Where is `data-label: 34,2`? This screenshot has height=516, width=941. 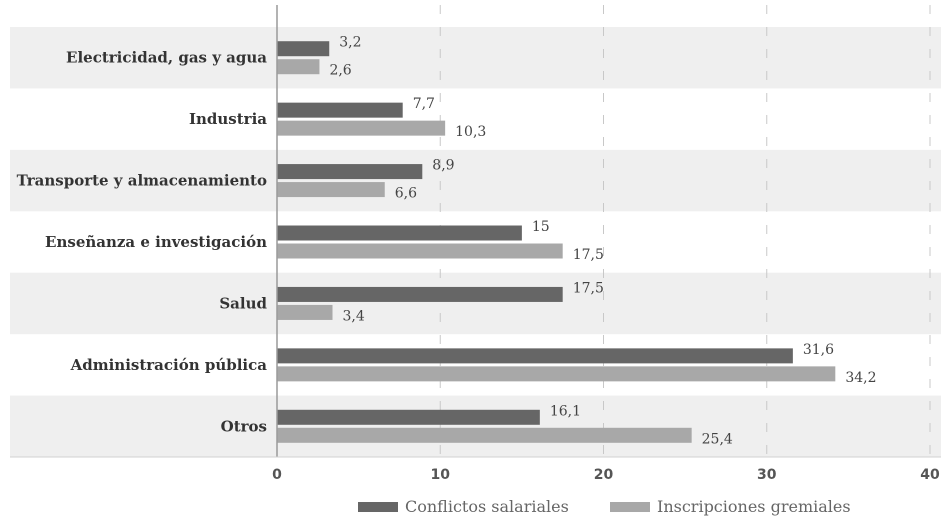
data-label: 34,2 is located at coordinates (860, 378).